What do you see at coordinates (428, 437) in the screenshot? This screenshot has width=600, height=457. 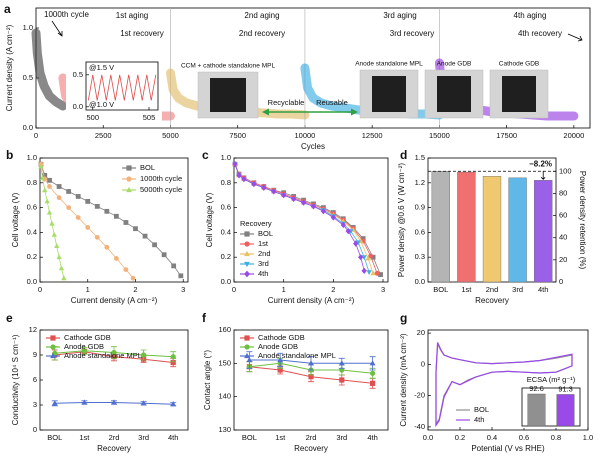 I see `x-tick-label: 0.0` at bounding box center [428, 437].